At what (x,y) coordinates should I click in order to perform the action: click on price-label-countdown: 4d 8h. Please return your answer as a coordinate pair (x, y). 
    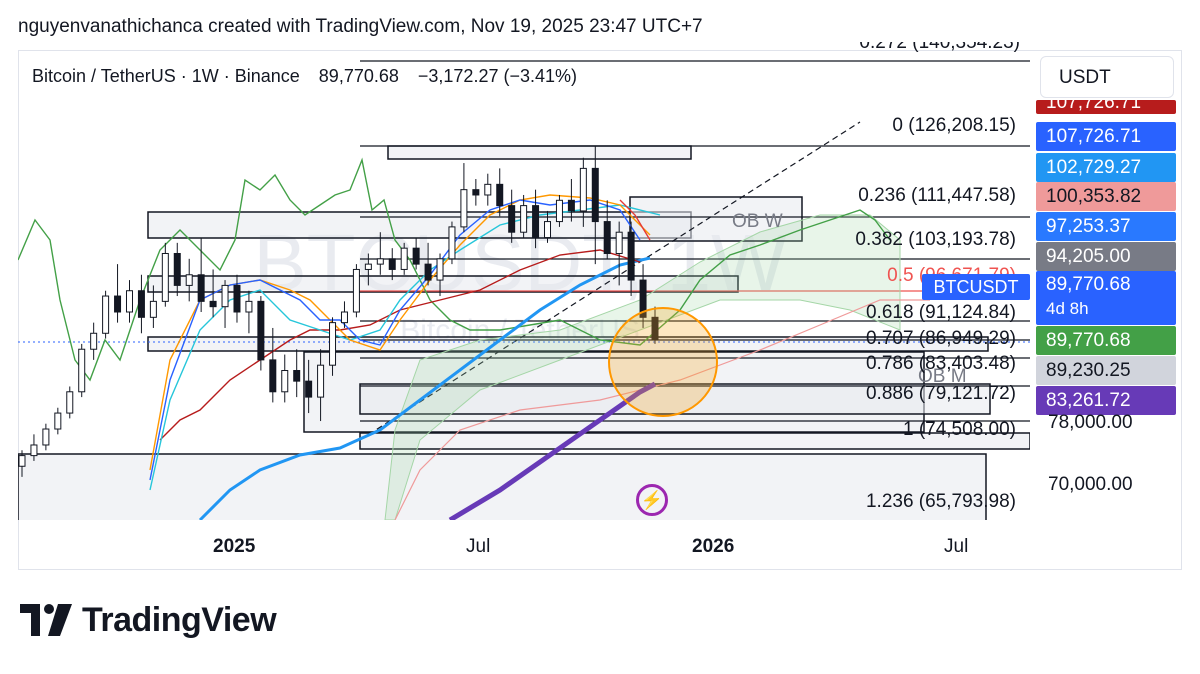
    Looking at the image, I should click on (1067, 308).